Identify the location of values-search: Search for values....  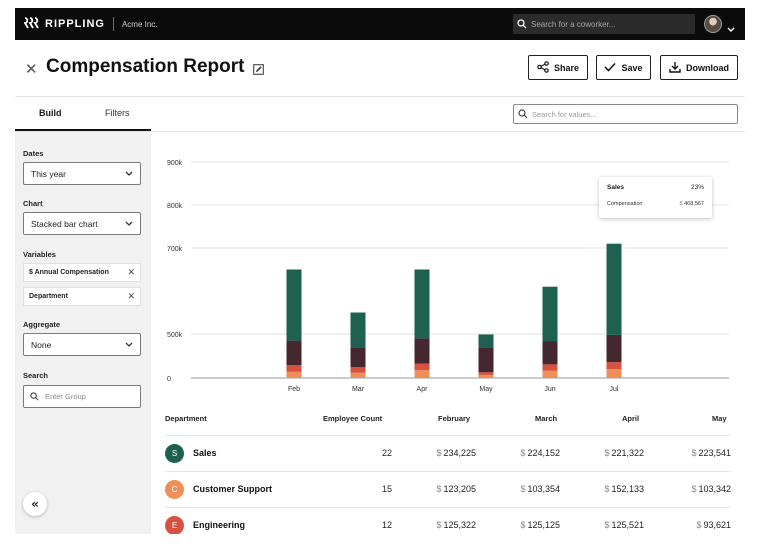
(625, 114).